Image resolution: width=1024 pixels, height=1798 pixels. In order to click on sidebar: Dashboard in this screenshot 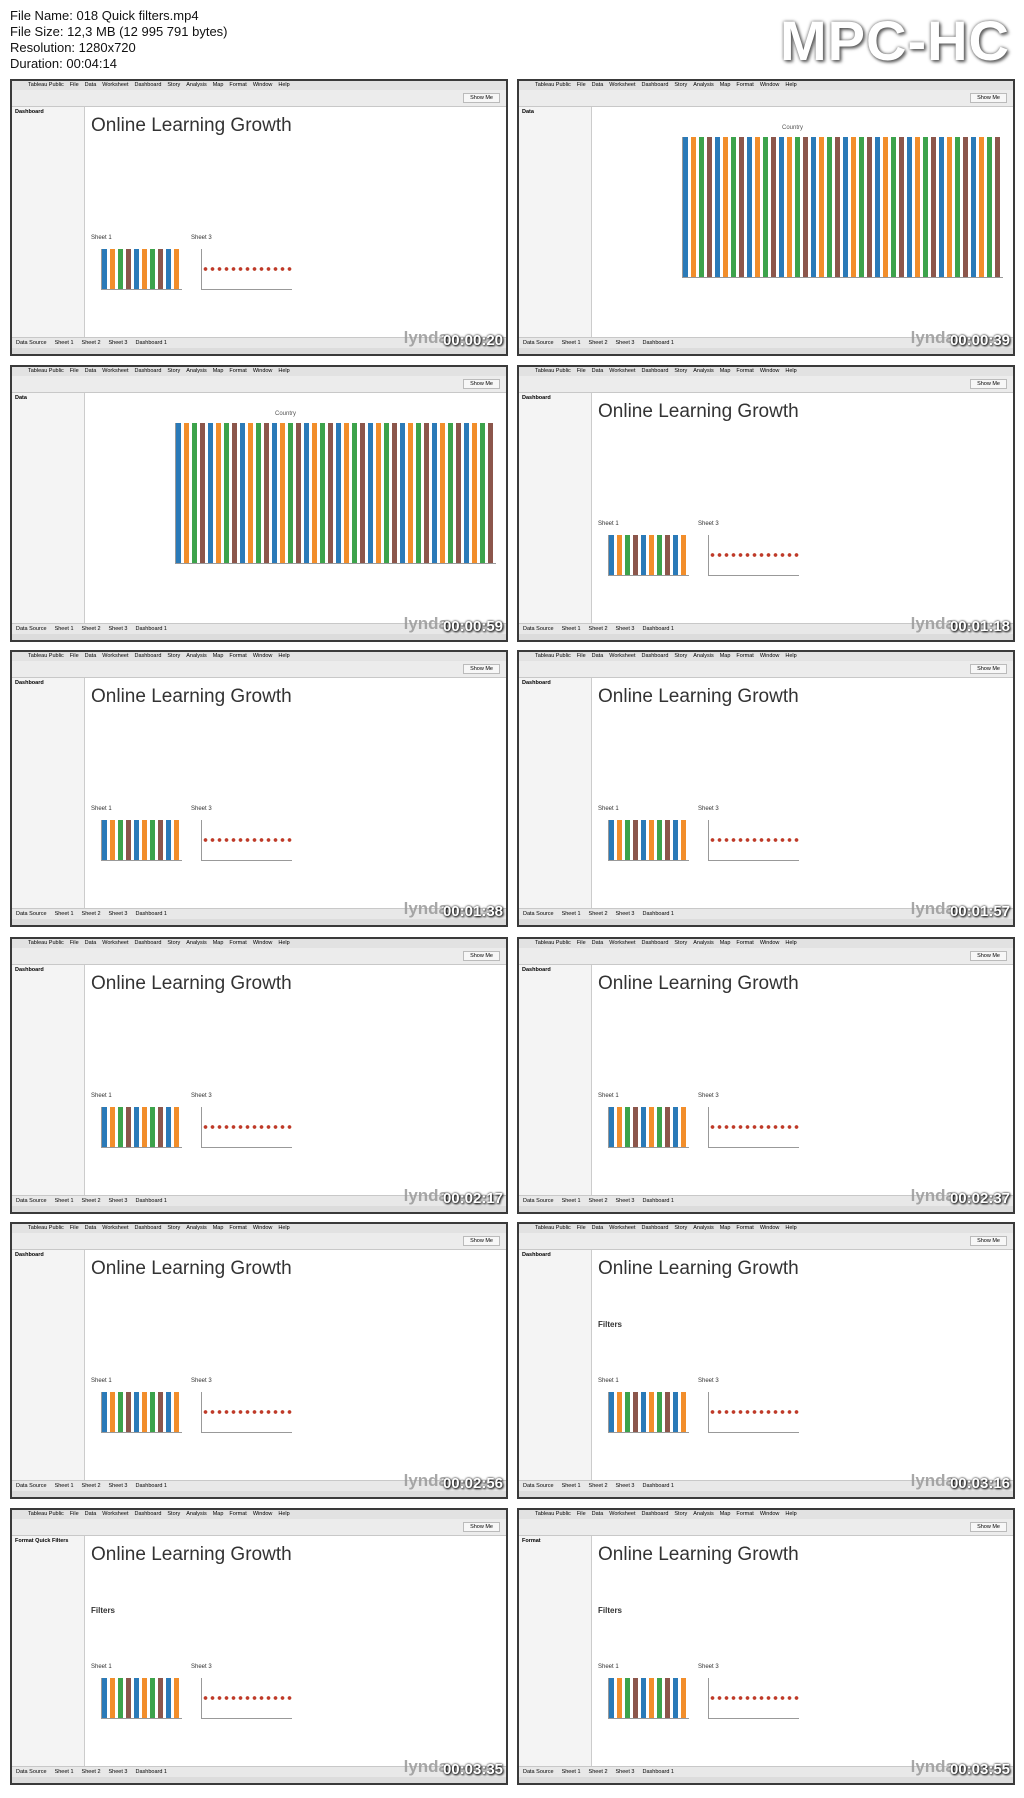, I will do `click(48, 793)`.